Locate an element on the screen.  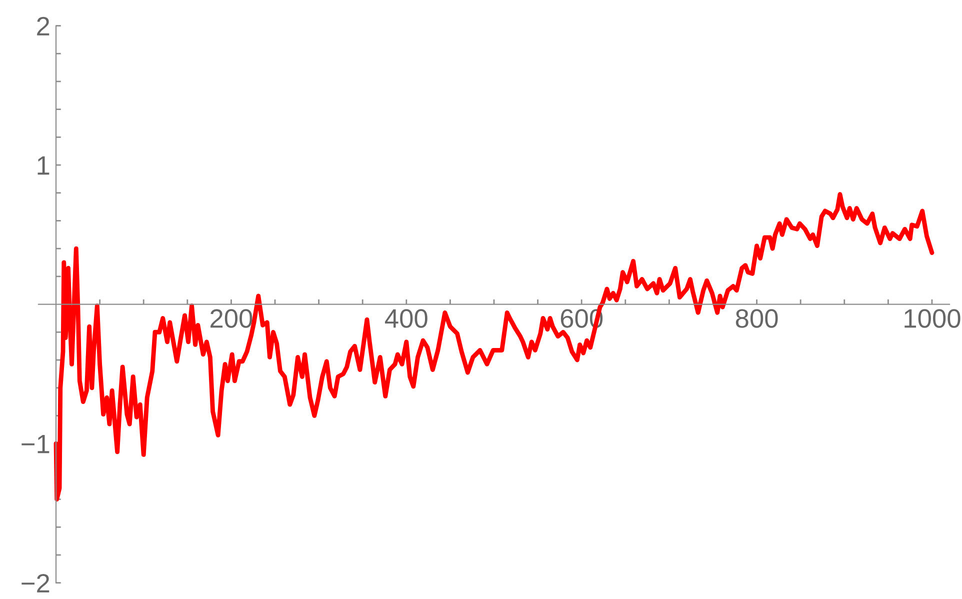
y-tick-label: 1 is located at coordinates (44, 165).